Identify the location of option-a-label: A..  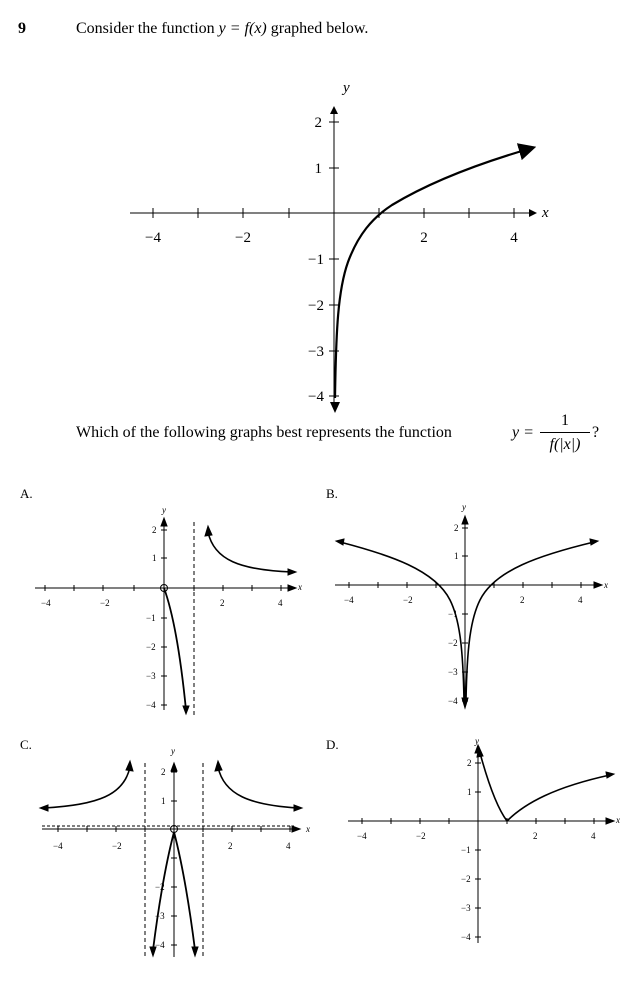
(26, 493).